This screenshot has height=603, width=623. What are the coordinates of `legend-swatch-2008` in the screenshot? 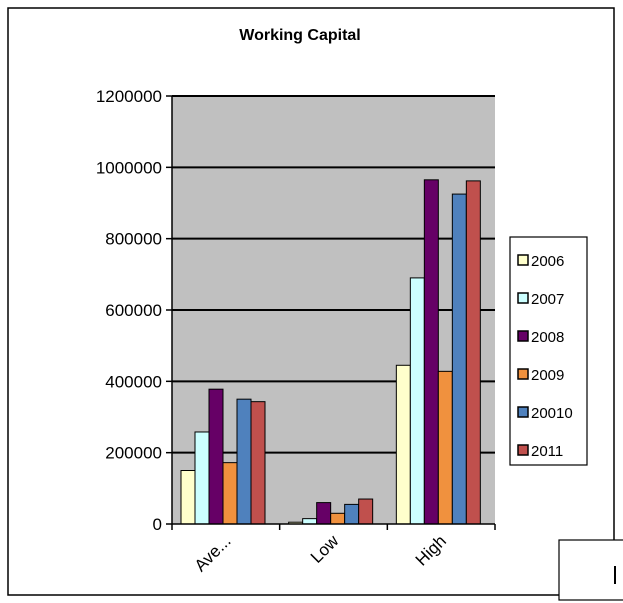 It's located at (523, 336).